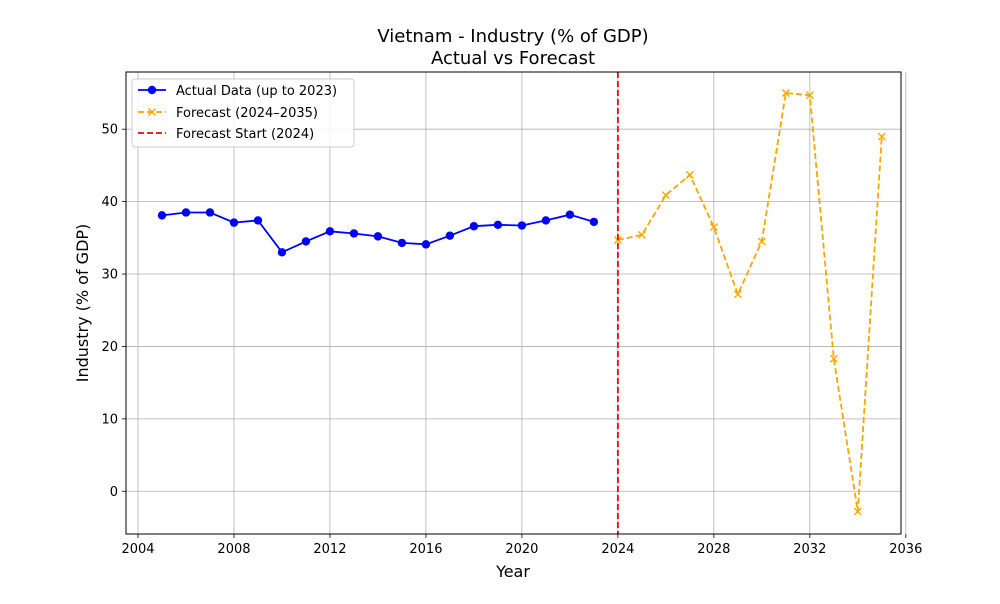 The height and width of the screenshot is (604, 1000). What do you see at coordinates (425, 549) in the screenshot?
I see `x-tick-label: 2016` at bounding box center [425, 549].